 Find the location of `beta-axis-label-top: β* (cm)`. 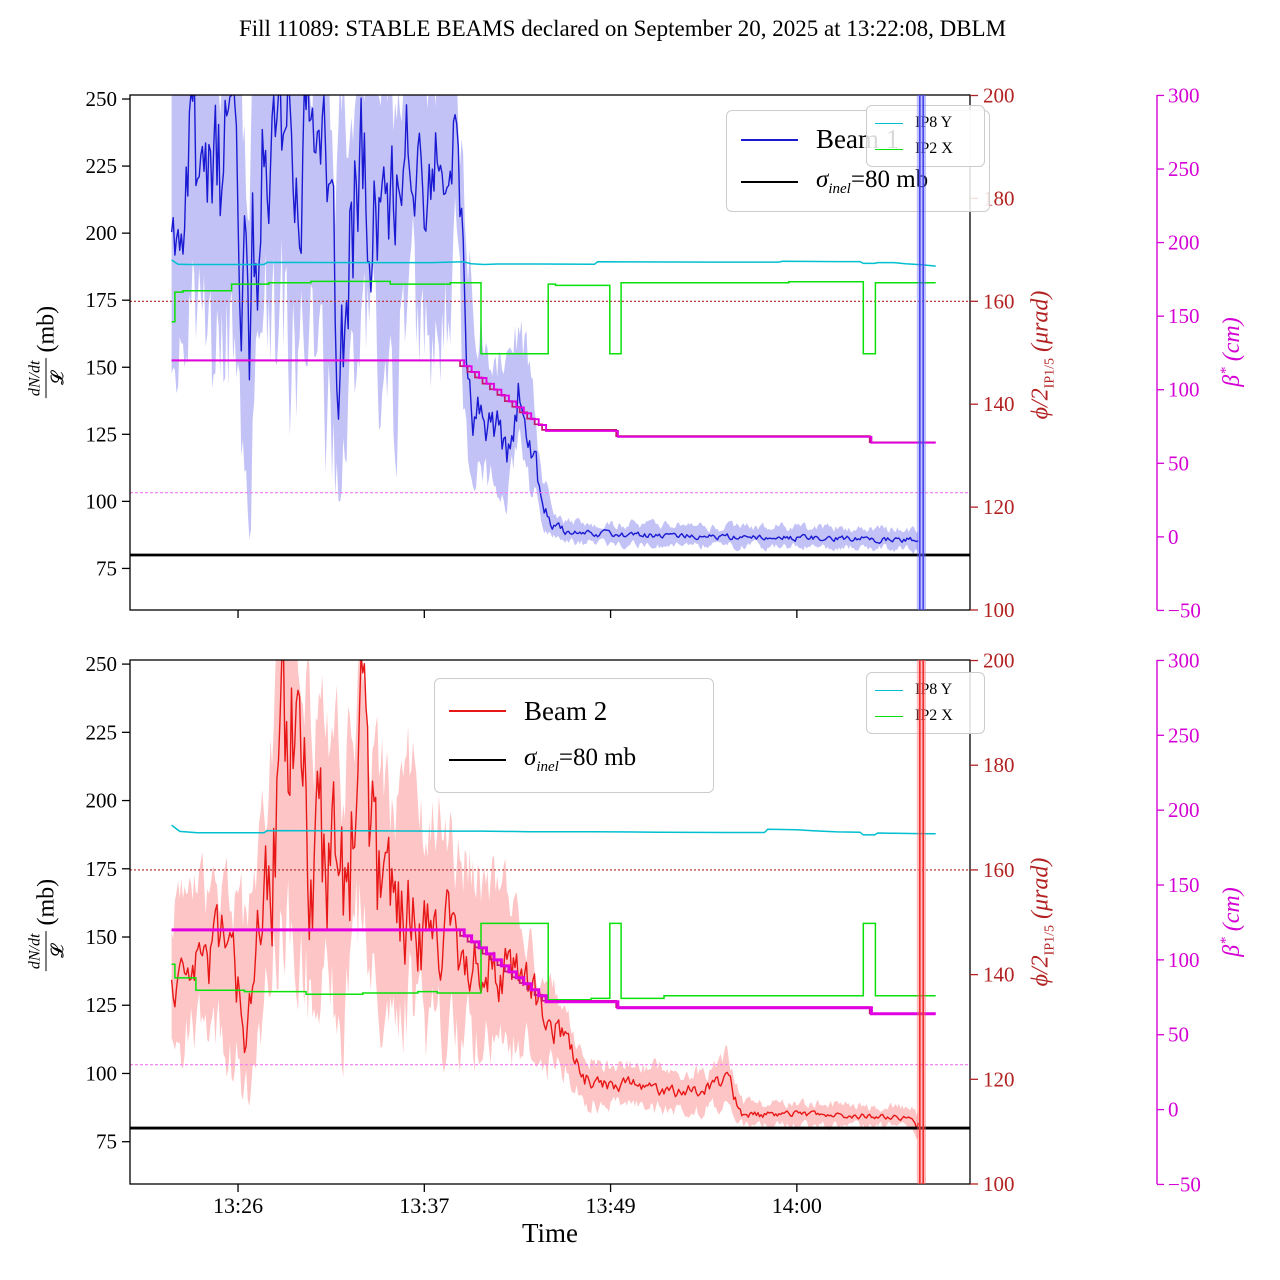

beta-axis-label-top: β* (cm) is located at coordinates (1231, 352).